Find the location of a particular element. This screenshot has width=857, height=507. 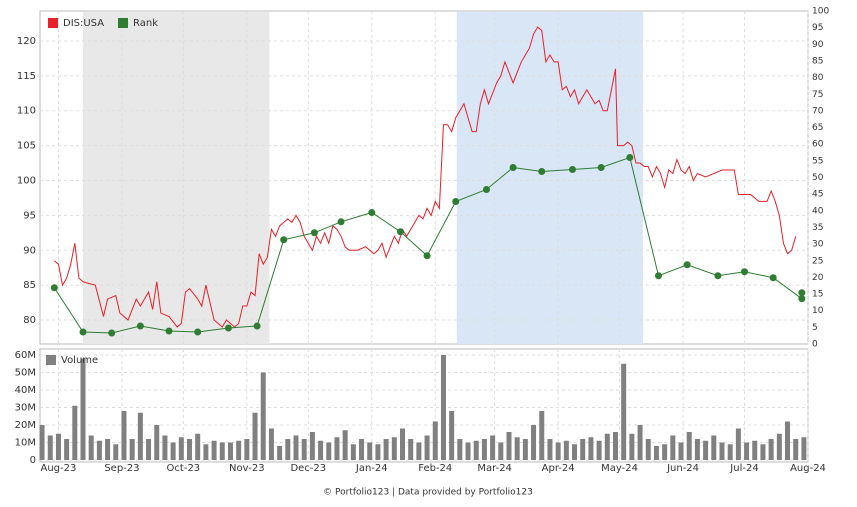

y2-tick-label: 20 is located at coordinates (818, 278).